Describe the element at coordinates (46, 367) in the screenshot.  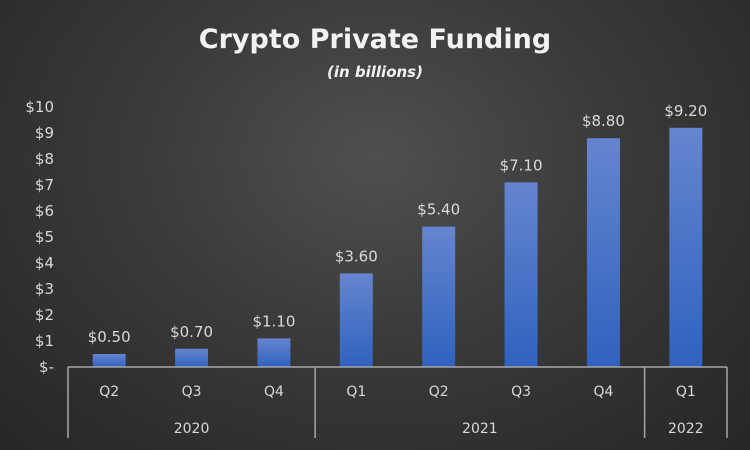
I see `y-tick-label: $-` at that location.